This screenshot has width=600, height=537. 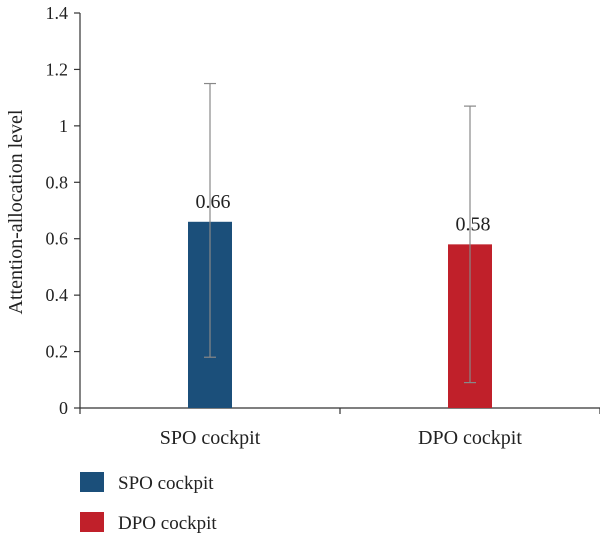 What do you see at coordinates (213, 202) in the screenshot?
I see `data-label: 0.66` at bounding box center [213, 202].